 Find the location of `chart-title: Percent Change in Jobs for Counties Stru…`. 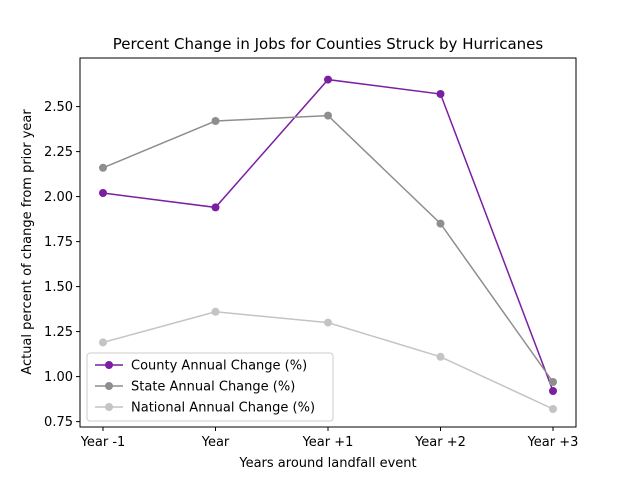

chart-title: Percent Change in Jobs for Counties Stru… is located at coordinates (328, 44).